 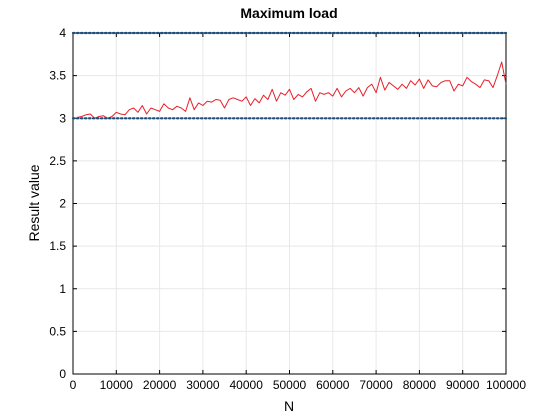 I want to click on y-tick-label: 1, so click(x=62, y=289).